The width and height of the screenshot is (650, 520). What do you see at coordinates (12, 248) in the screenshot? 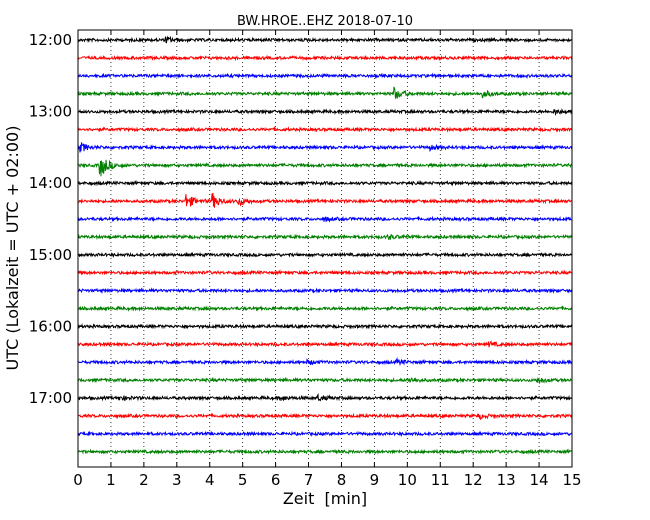
I see `y-axis-label: UTC (Lokalzeit = UTC + 02:00)` at bounding box center [12, 248].